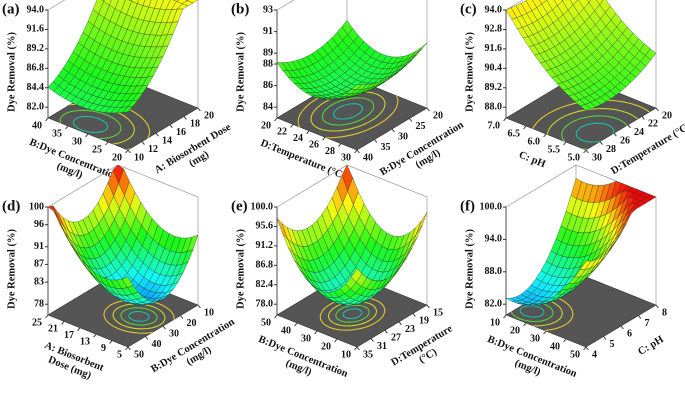 The image size is (685, 394). I want to click on axis-tick-label: 26, so click(314, 144).